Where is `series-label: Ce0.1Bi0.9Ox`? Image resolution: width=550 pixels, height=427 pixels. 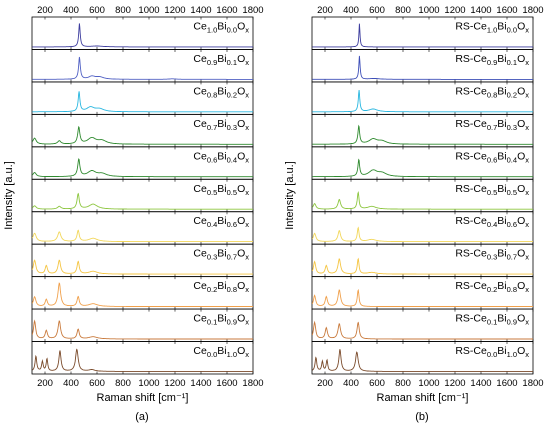
series-label: Ce0.1Bi0.9Ox is located at coordinates (221, 320).